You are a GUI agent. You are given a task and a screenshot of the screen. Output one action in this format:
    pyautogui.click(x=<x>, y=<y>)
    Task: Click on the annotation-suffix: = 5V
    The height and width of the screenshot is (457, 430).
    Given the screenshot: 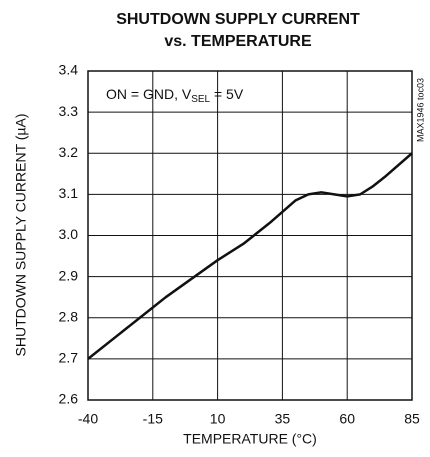 What is the action you would take?
    pyautogui.click(x=227, y=94)
    